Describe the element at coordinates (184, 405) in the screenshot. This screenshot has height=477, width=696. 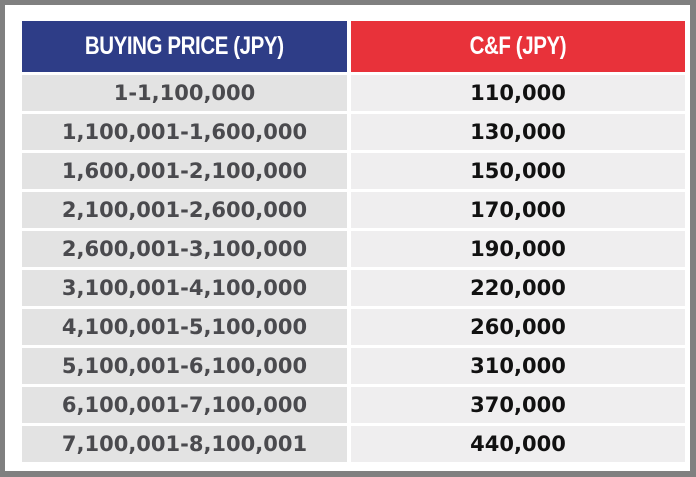
I see `buying-price-cell: 6,100,001-7,100,000` at that location.